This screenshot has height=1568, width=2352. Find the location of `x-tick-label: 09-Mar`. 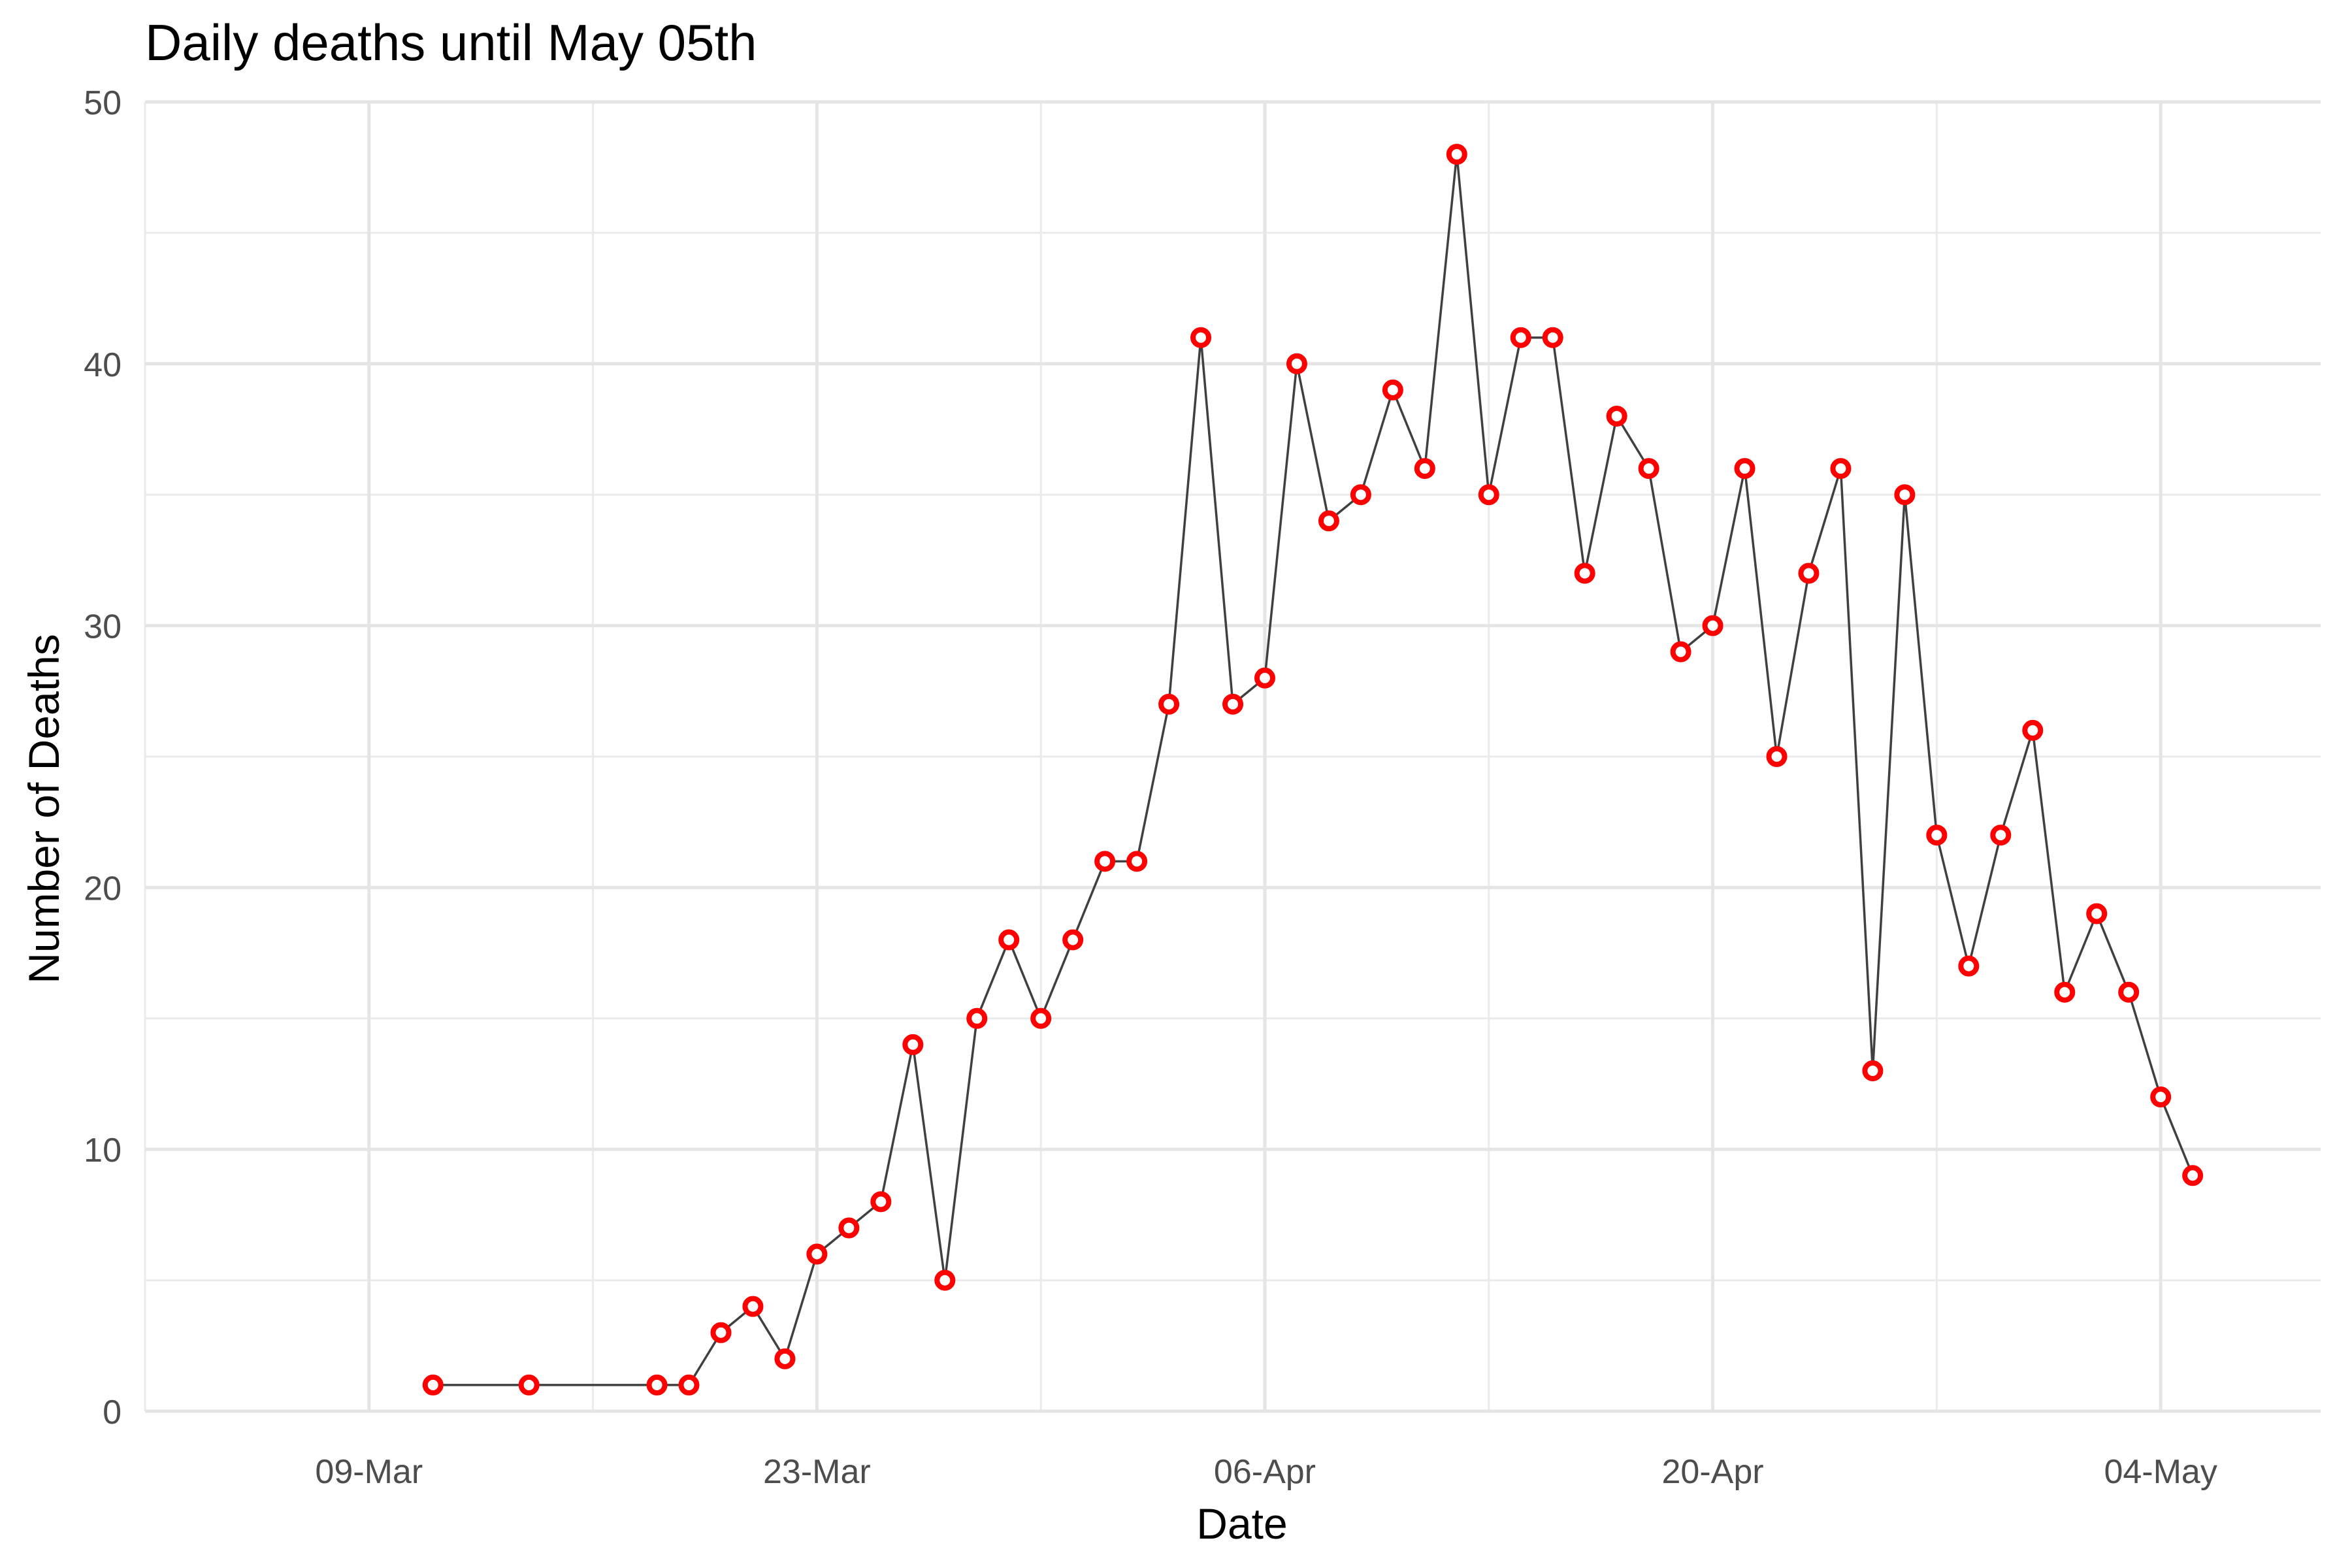

x-tick-label: 09-Mar is located at coordinates (369, 1472).